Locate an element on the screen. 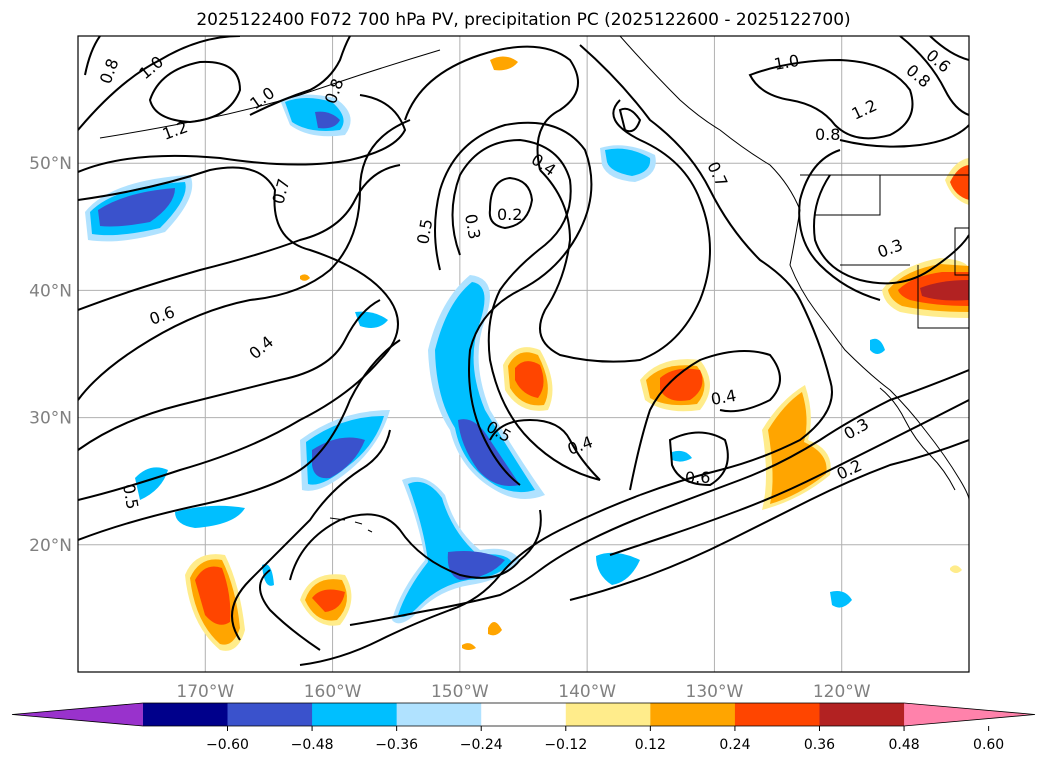 The width and height of the screenshot is (1047, 765). colorbar-tick-label: 0.36 is located at coordinates (819, 745).